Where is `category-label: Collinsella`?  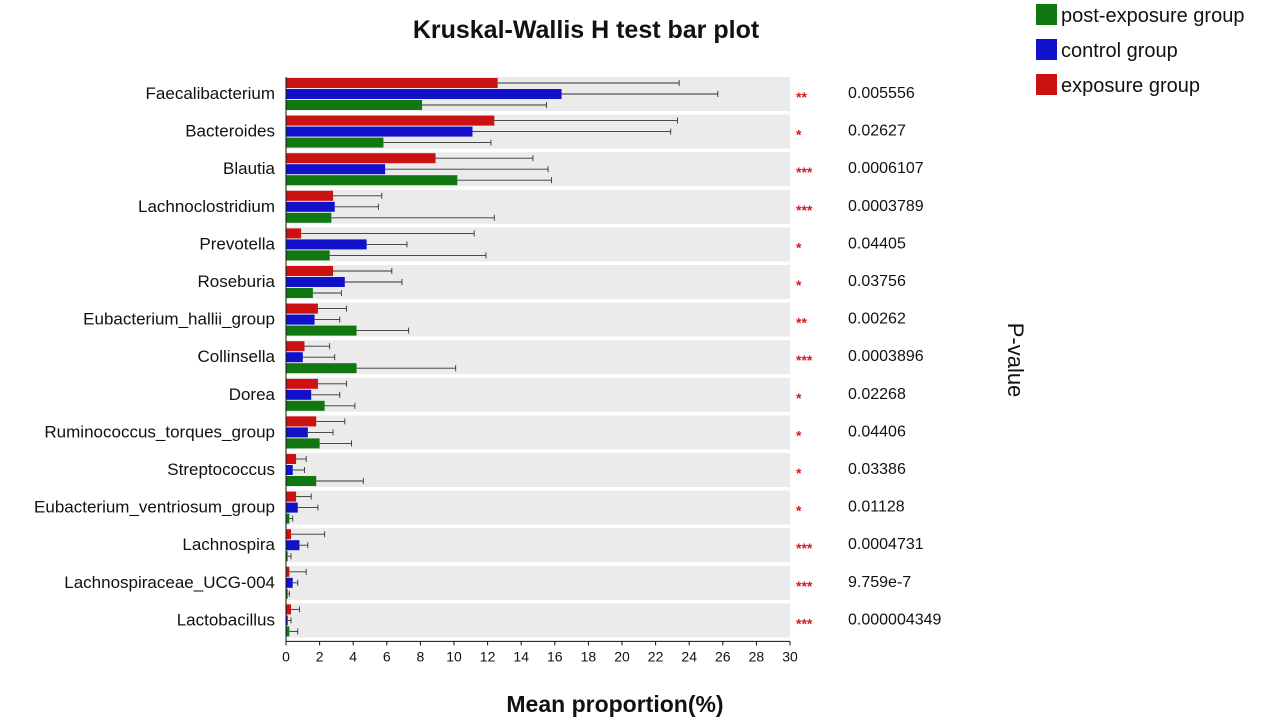 category-label: Collinsella is located at coordinates (237, 356).